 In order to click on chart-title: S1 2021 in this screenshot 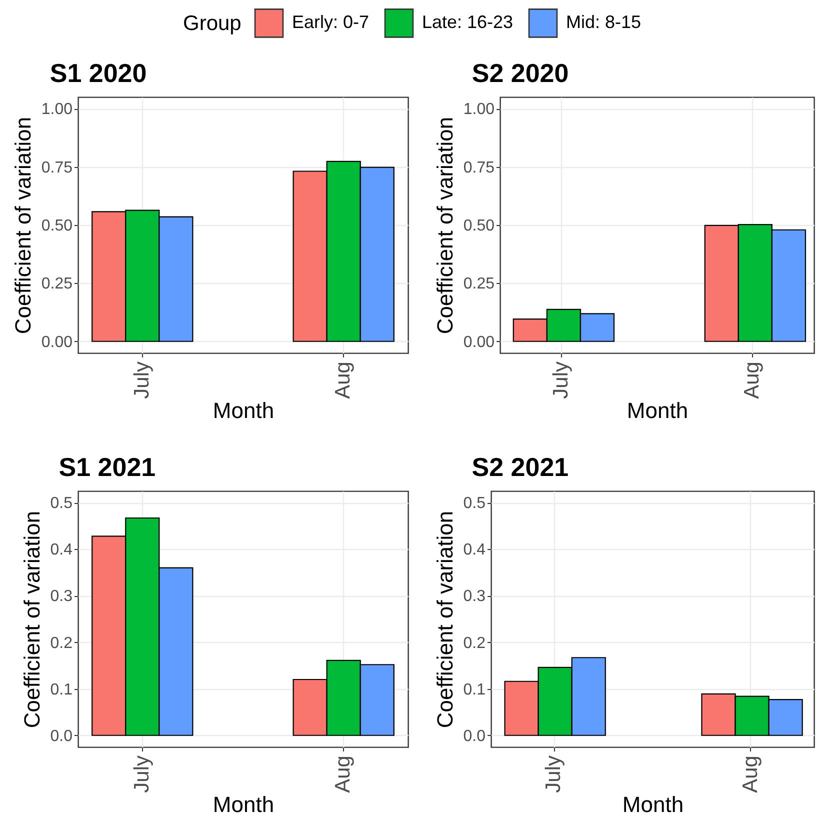, I will do `click(107, 467)`.